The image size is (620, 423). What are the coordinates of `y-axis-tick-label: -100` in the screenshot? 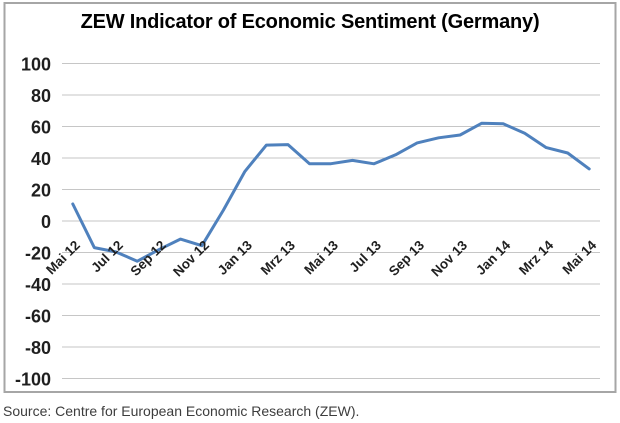 It's located at (33, 380).